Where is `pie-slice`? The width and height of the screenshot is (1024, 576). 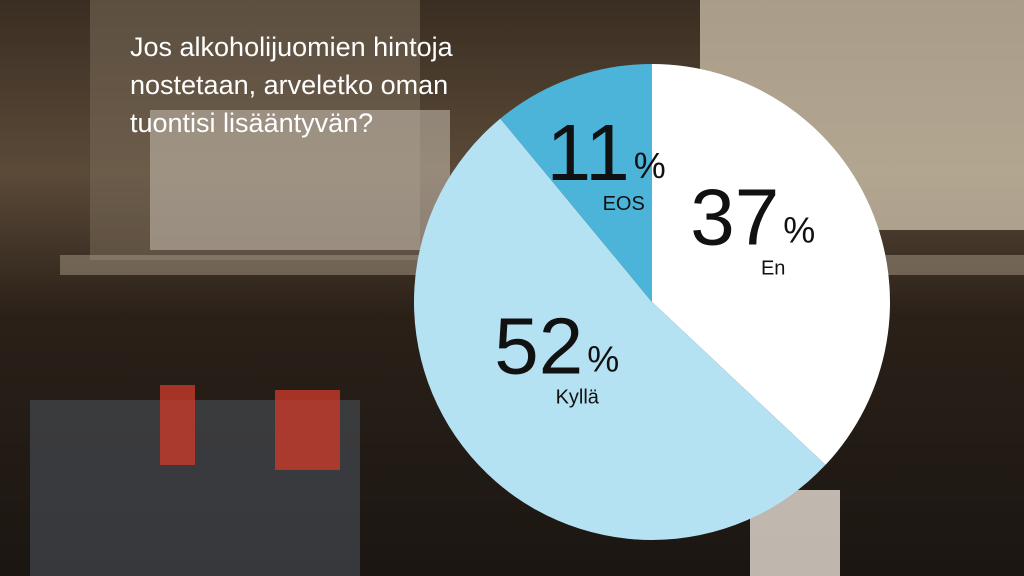 pie-slice is located at coordinates (576, 183).